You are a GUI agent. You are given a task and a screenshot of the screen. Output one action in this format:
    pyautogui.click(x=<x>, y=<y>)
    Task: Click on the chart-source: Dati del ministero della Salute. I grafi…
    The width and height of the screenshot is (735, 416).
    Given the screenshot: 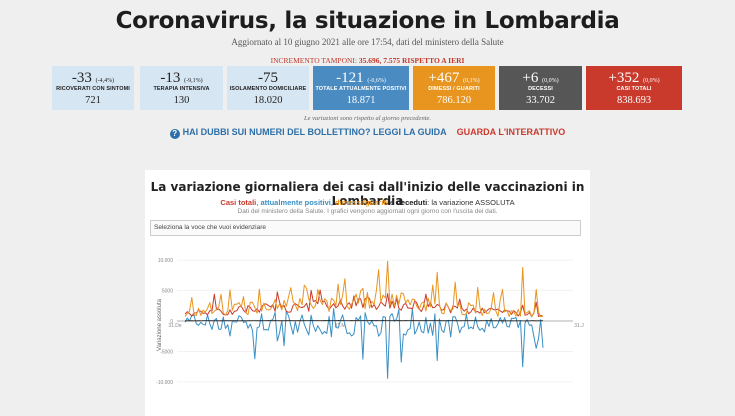 What is the action you would take?
    pyautogui.click(x=367, y=211)
    